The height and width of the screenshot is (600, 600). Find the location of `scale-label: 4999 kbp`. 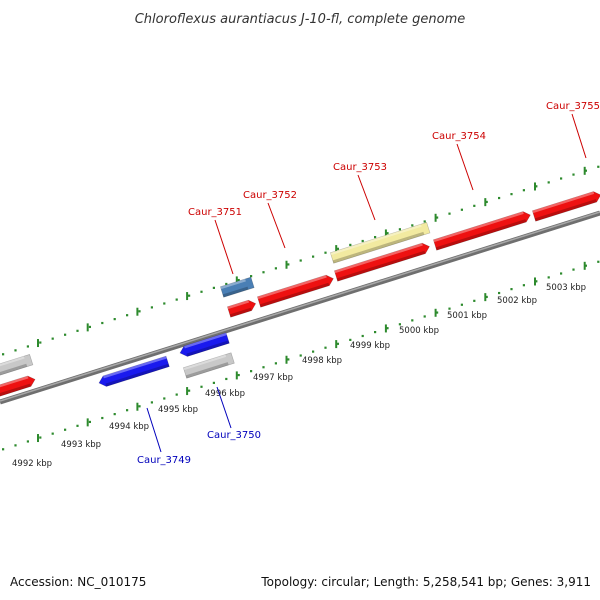

scale-label: 4999 kbp is located at coordinates (370, 346).